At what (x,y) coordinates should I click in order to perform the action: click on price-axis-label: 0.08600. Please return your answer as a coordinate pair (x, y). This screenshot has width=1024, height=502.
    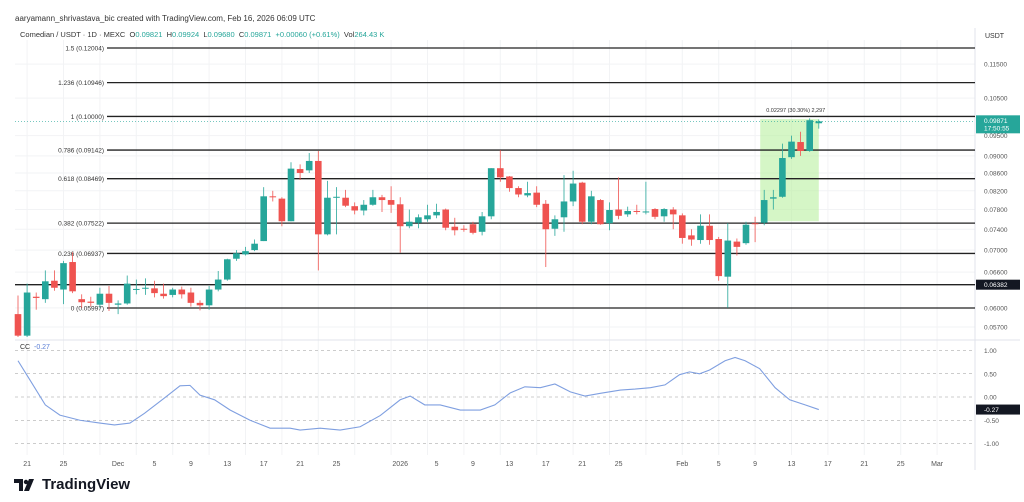
    Looking at the image, I should click on (996, 173).